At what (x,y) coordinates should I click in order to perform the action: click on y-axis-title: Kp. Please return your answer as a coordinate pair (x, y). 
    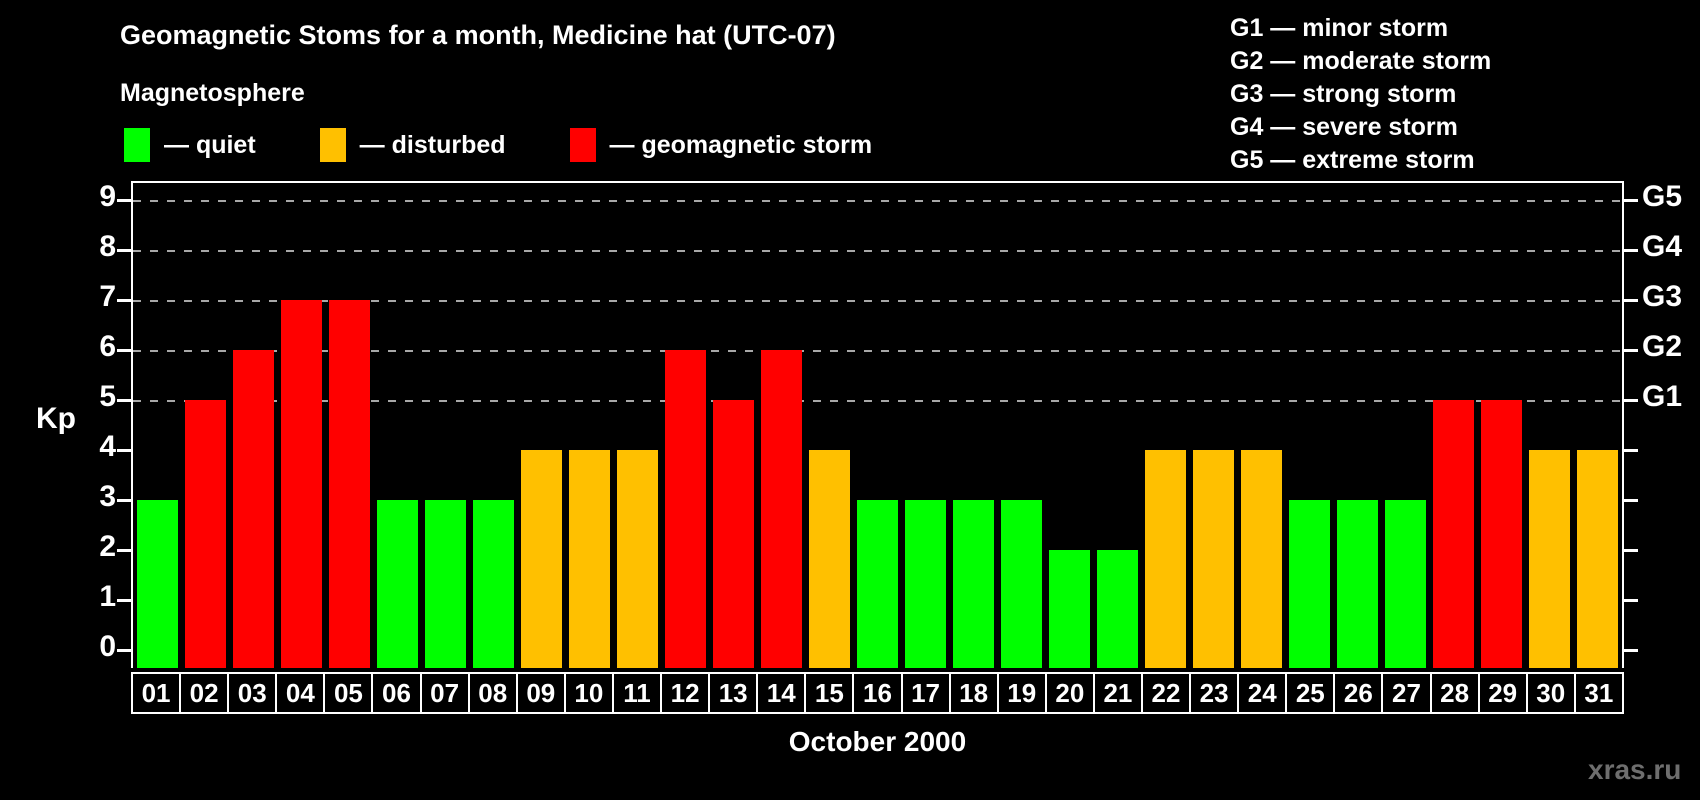
    Looking at the image, I should click on (56, 418).